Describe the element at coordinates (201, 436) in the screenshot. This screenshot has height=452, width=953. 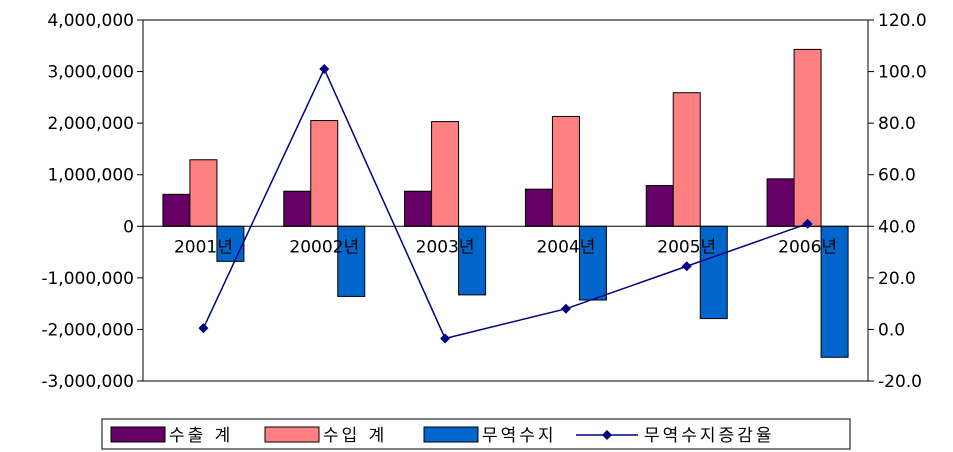
I see `legend-label-export: 수출 계` at that location.